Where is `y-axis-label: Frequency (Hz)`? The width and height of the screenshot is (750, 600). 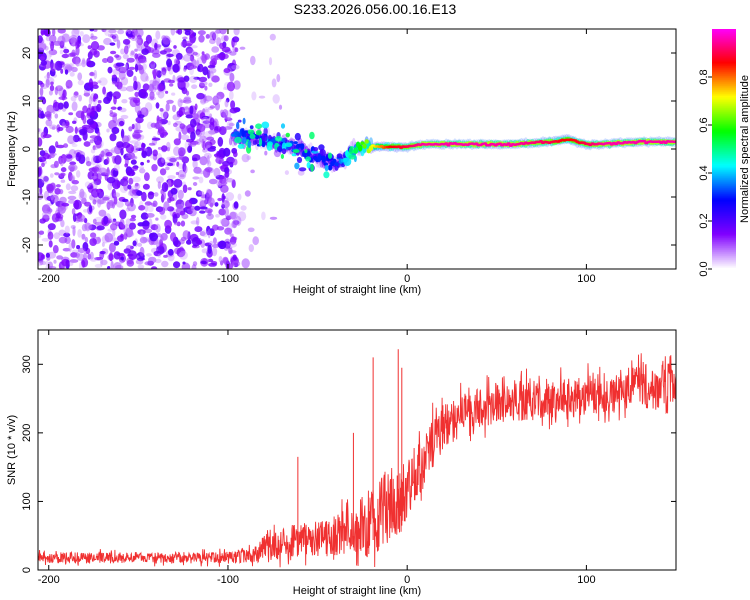
y-axis-label: Frequency (Hz) is located at coordinates (12, 149).